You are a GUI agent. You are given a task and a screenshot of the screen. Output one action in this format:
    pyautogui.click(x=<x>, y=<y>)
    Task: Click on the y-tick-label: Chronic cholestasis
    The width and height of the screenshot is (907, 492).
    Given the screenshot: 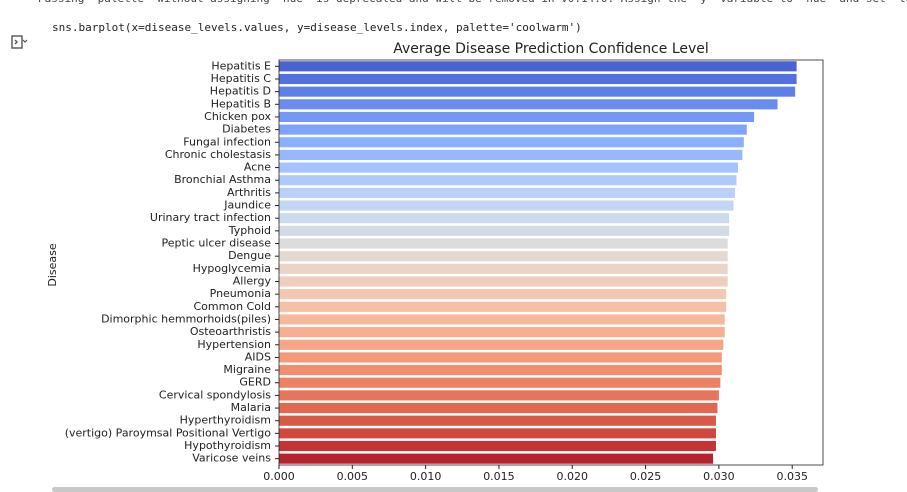 What is the action you would take?
    pyautogui.click(x=218, y=154)
    